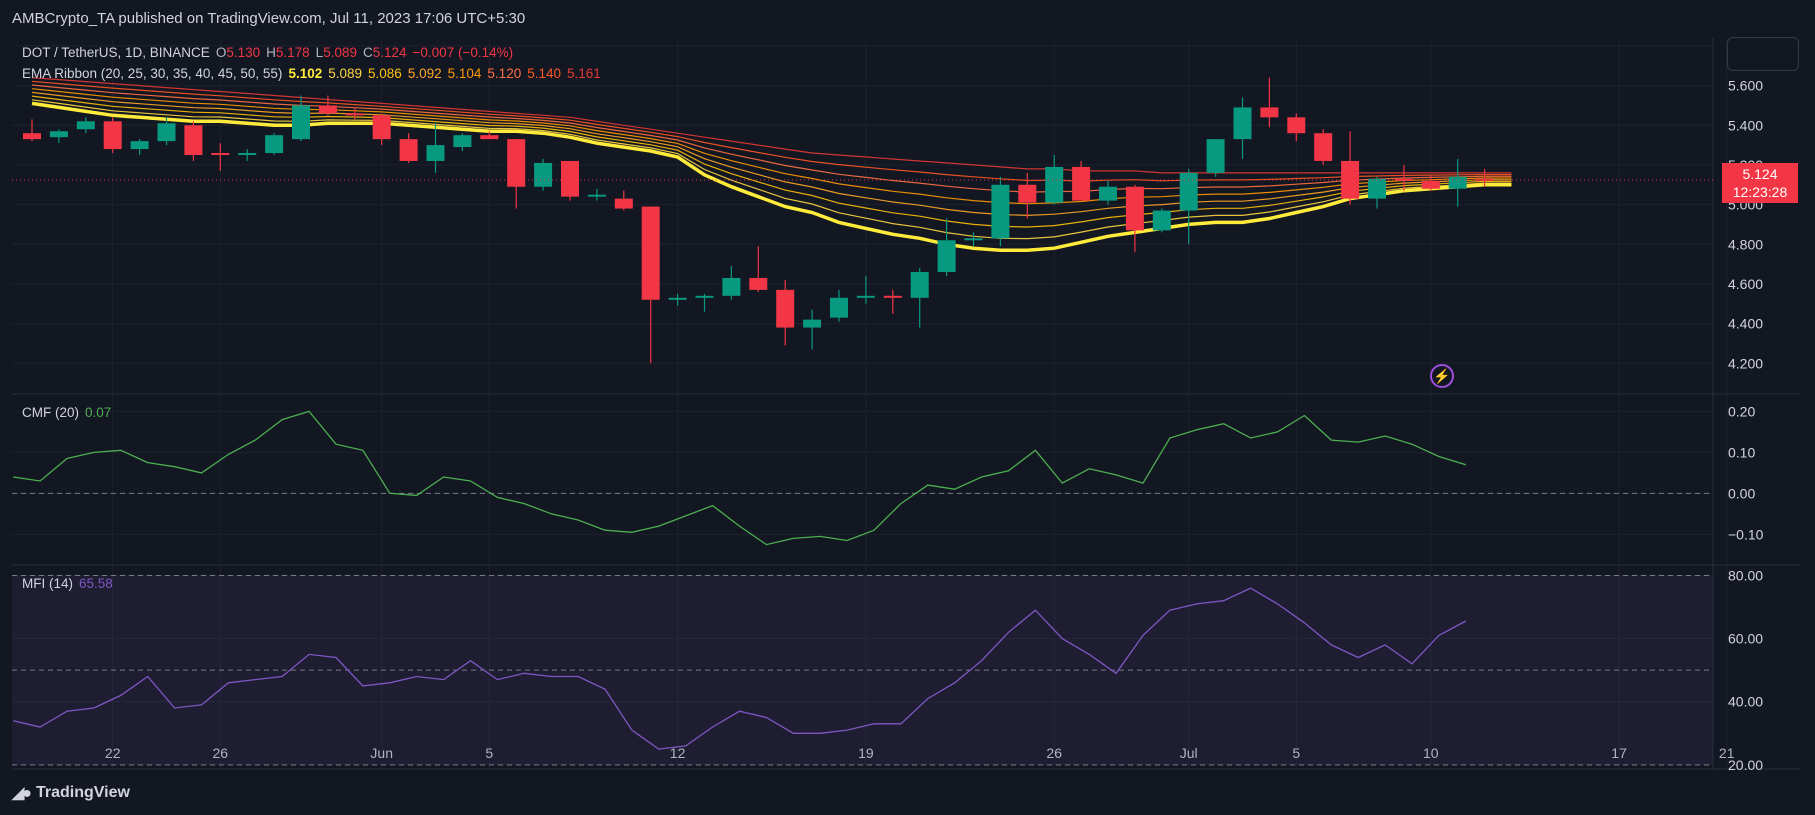 The width and height of the screenshot is (1815, 815). I want to click on low-label: L, so click(319, 52).